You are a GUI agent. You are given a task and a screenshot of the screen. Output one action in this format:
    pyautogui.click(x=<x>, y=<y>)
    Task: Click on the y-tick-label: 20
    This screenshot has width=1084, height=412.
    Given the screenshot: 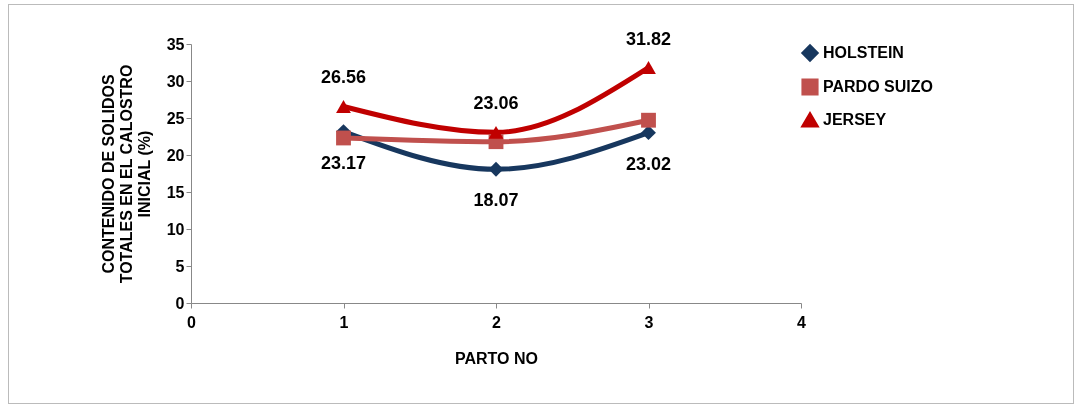 What is the action you would take?
    pyautogui.click(x=175, y=155)
    